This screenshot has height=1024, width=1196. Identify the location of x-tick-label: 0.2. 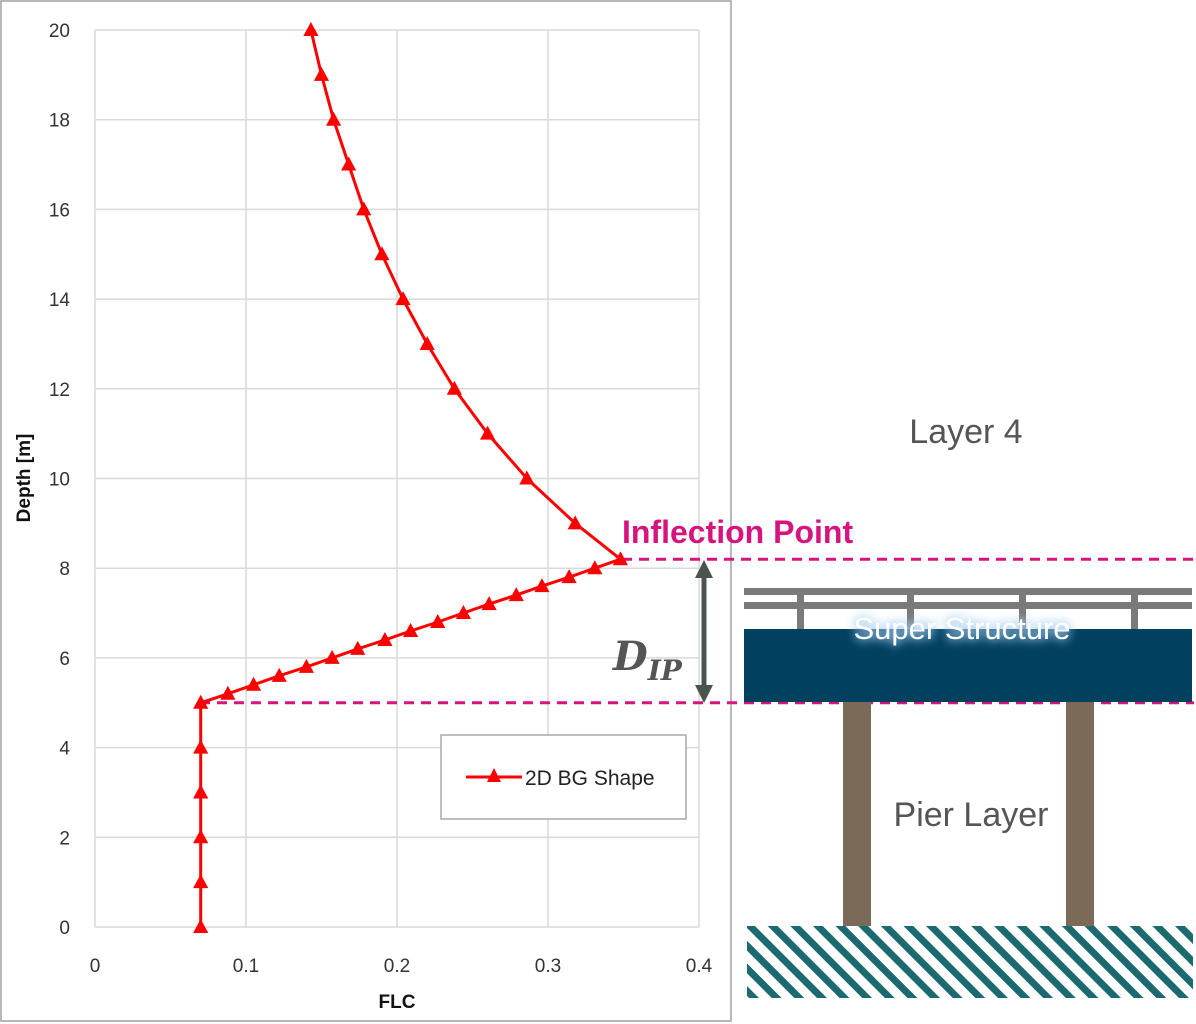
(397, 966).